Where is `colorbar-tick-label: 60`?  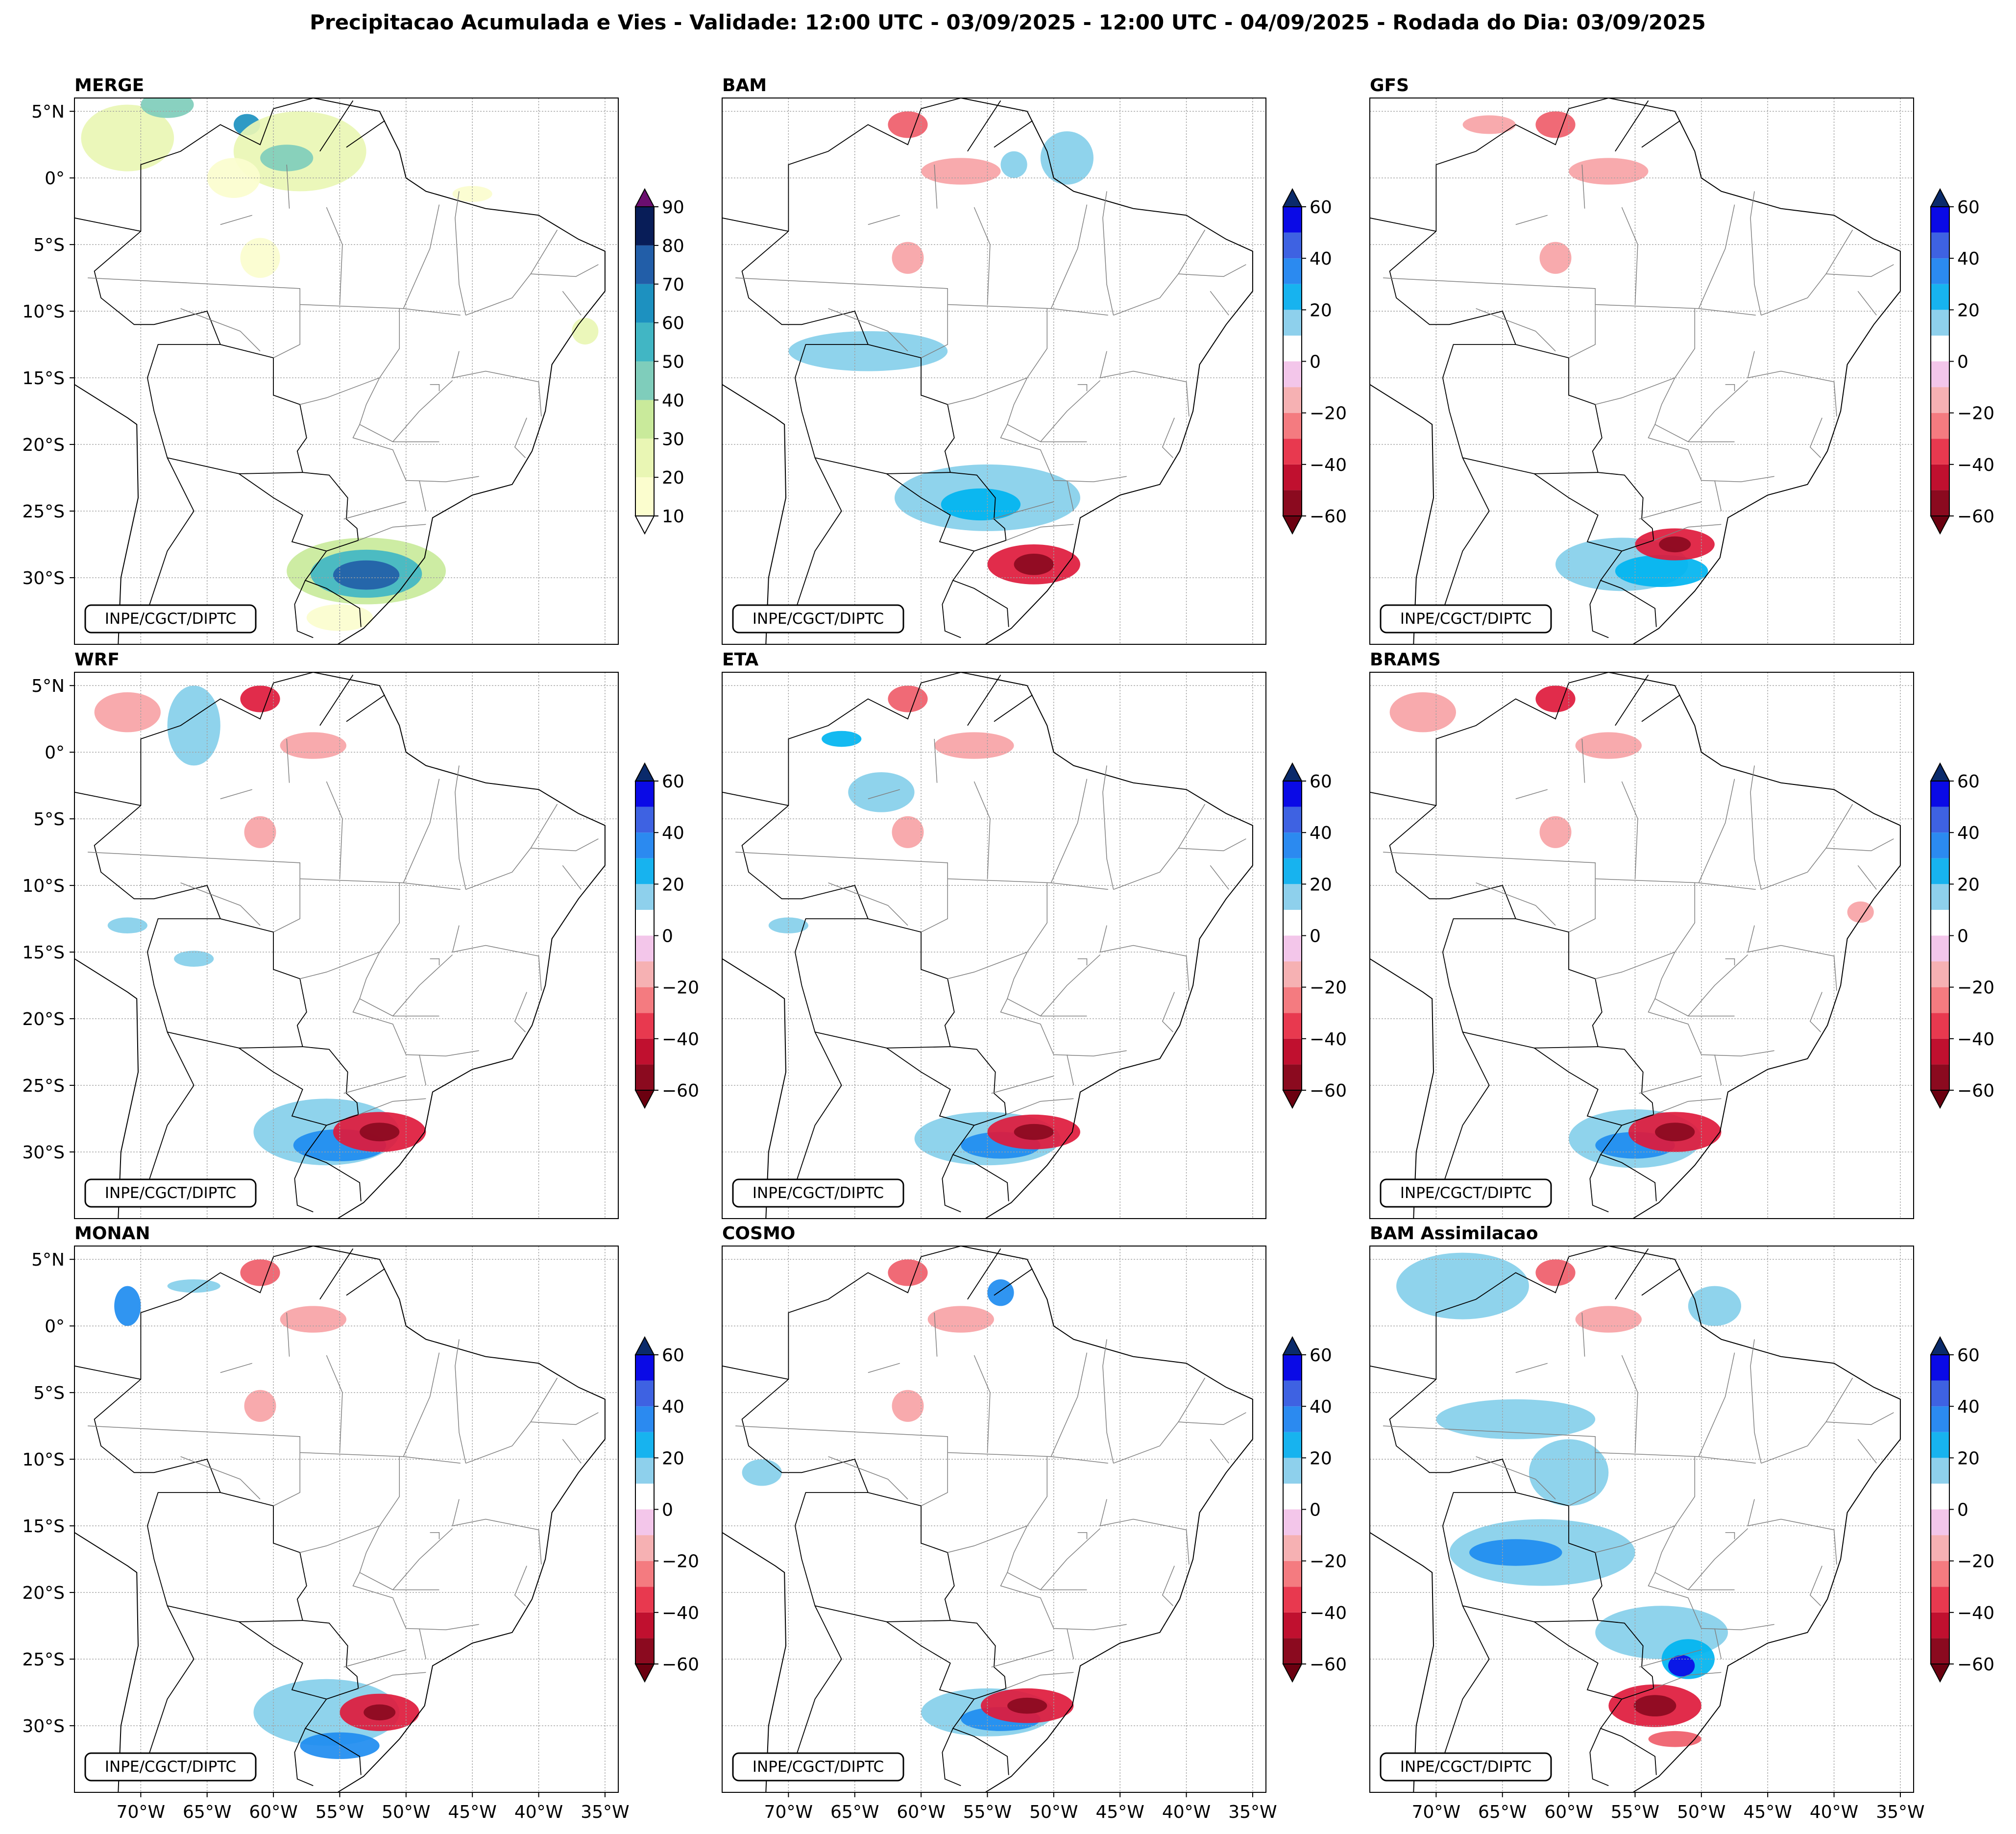 colorbar-tick-label: 60 is located at coordinates (1321, 782).